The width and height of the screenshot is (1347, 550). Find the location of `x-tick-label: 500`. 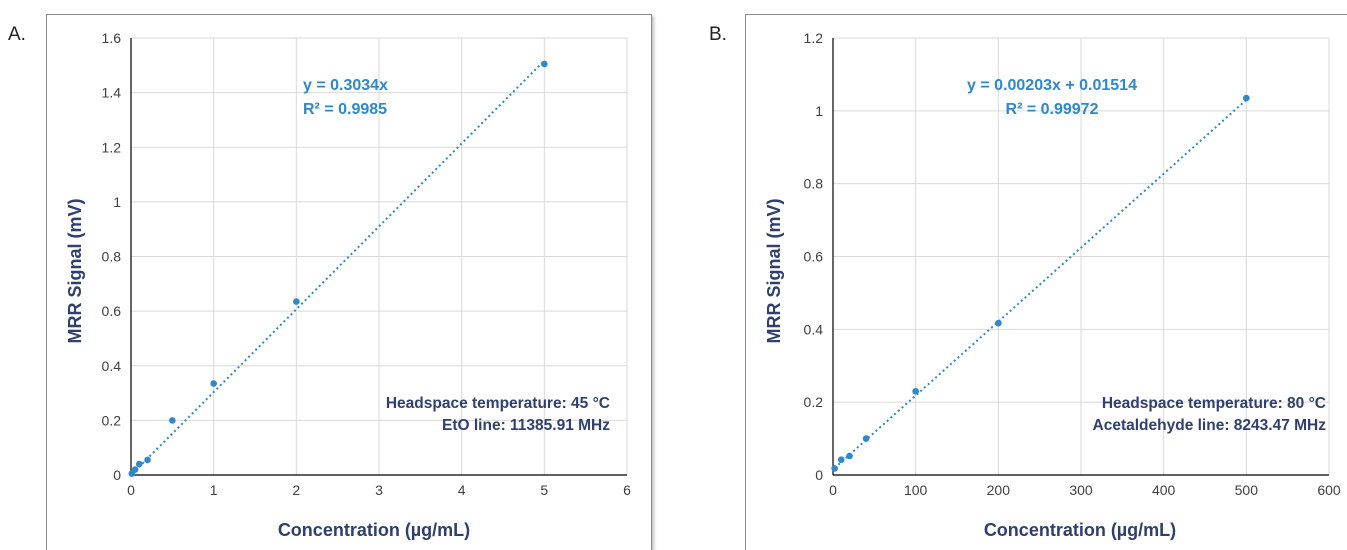

x-tick-label: 500 is located at coordinates (1247, 490).